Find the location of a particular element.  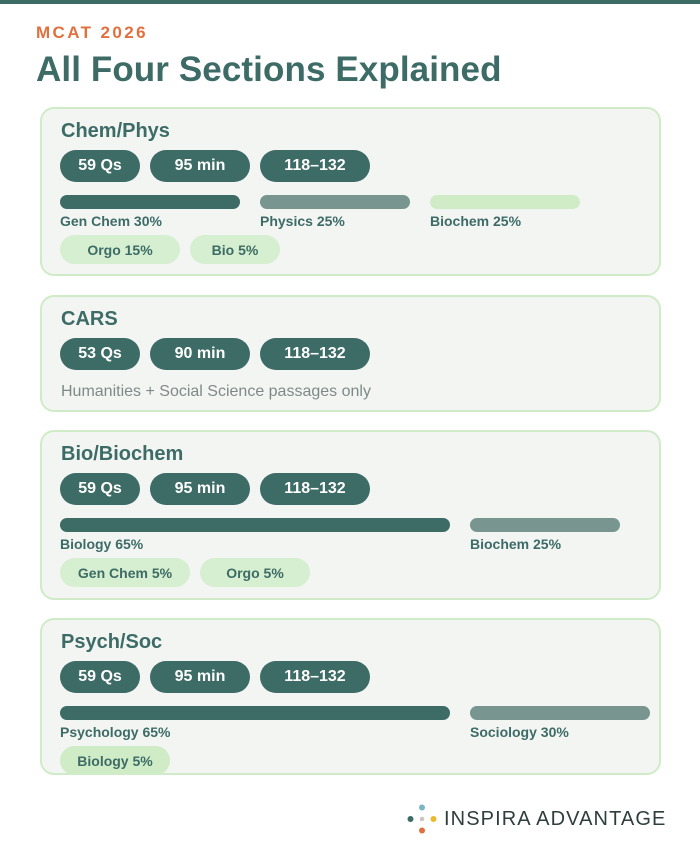

topic-label: Physics 25% is located at coordinates (302, 221).